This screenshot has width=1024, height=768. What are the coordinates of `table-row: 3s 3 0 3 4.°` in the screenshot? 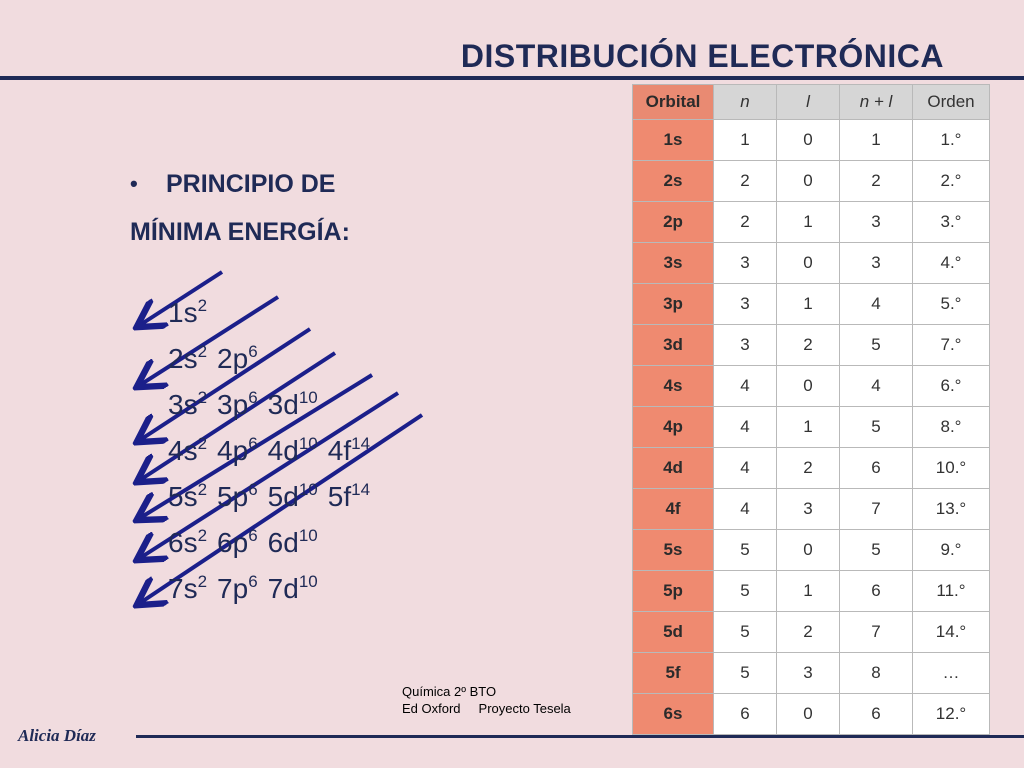 It's located at (811, 263).